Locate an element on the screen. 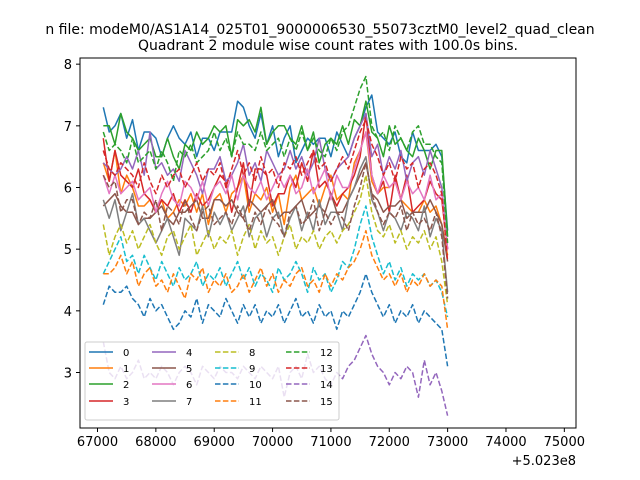 The image size is (640, 480). legend-label-2: 2 is located at coordinates (126, 385).